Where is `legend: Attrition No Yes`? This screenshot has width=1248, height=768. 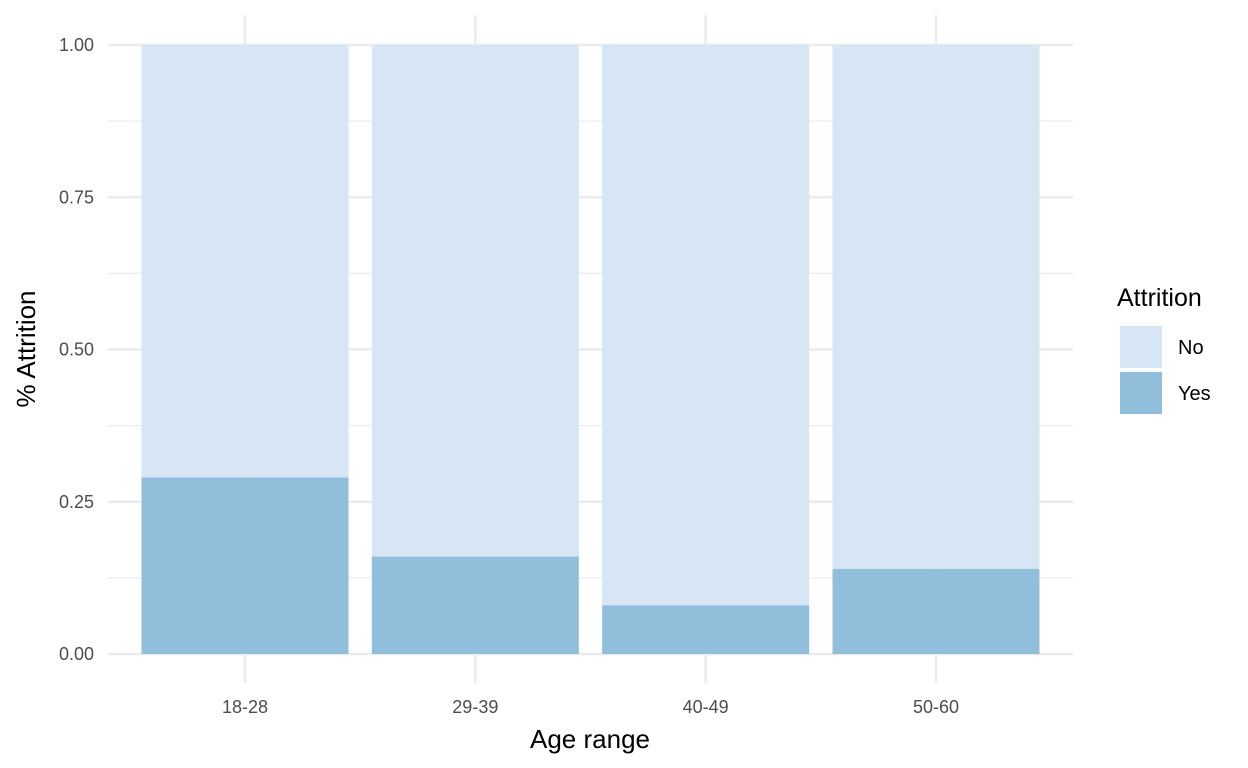 legend: Attrition No Yes is located at coordinates (1164, 349).